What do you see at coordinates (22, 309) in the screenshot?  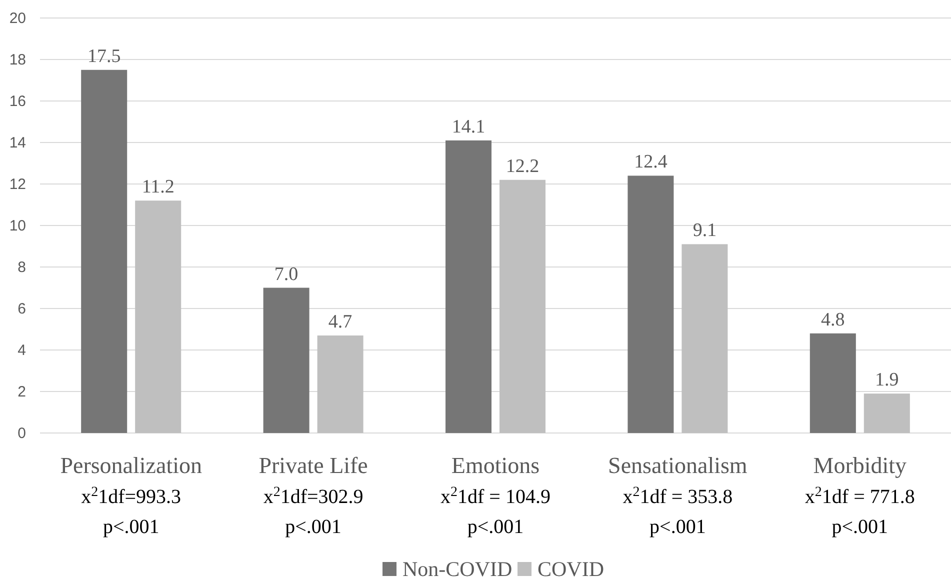 I see `y-tick-label: 6` at bounding box center [22, 309].